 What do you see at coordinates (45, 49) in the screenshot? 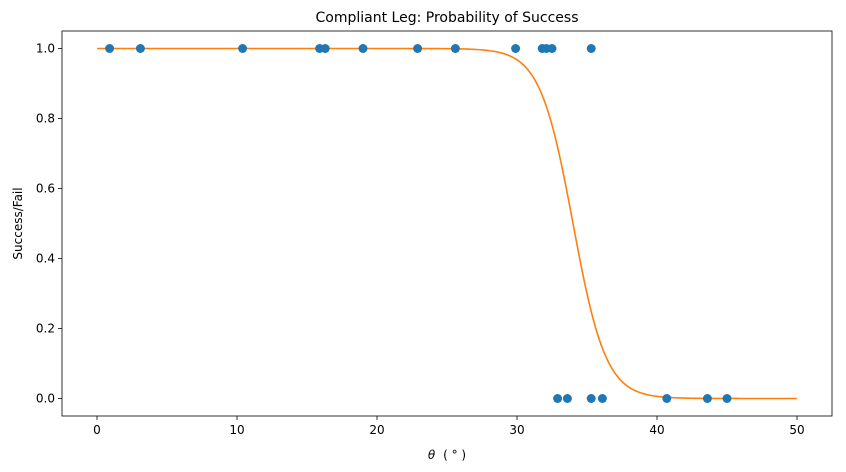
I see `y-tick-label: 1.0` at bounding box center [45, 49].